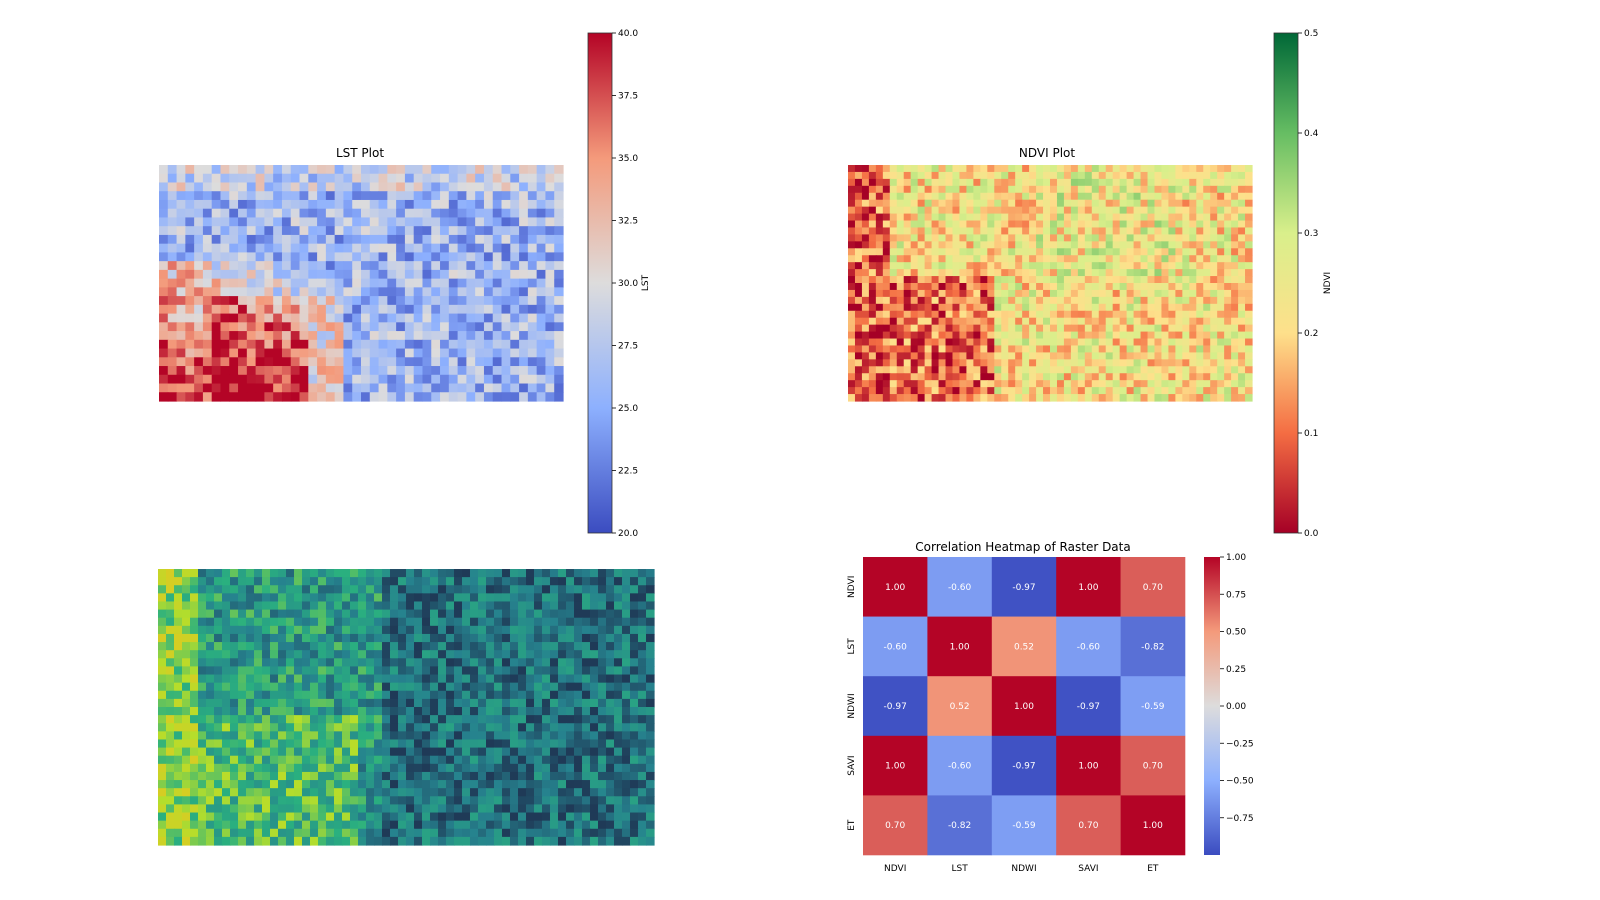 The height and width of the screenshot is (900, 1600). What do you see at coordinates (852, 587) in the screenshot?
I see `y-tick-label: NDVI` at bounding box center [852, 587].